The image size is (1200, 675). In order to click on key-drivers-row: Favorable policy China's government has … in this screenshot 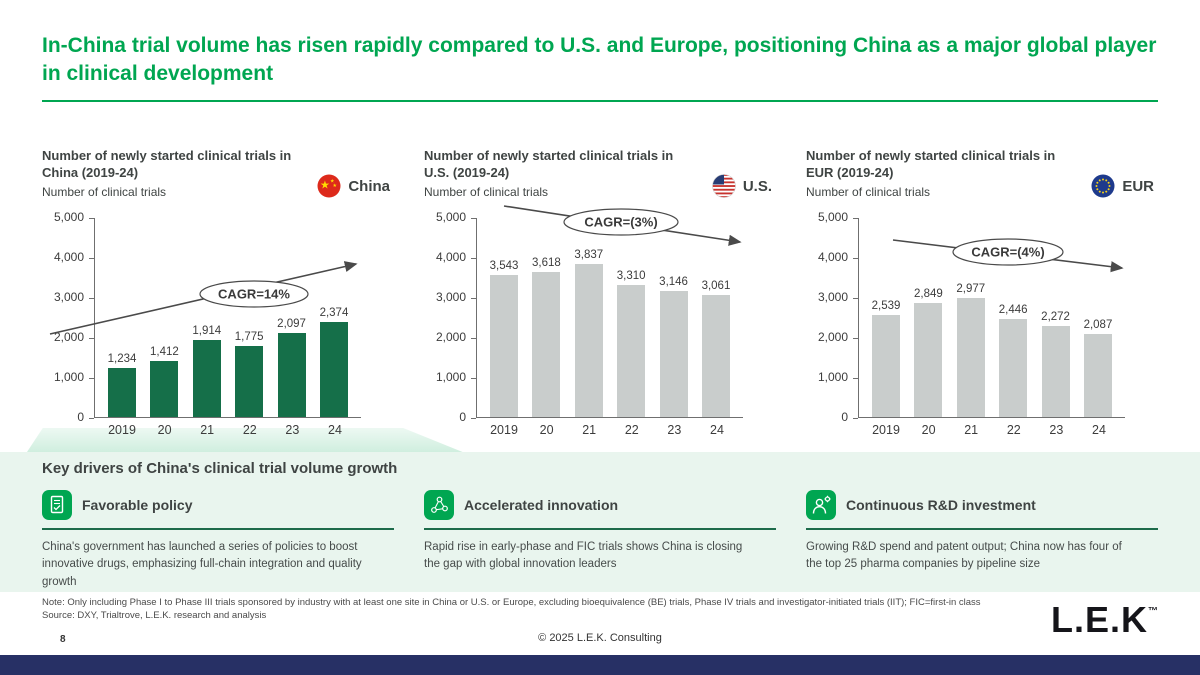, I will do `click(600, 540)`.